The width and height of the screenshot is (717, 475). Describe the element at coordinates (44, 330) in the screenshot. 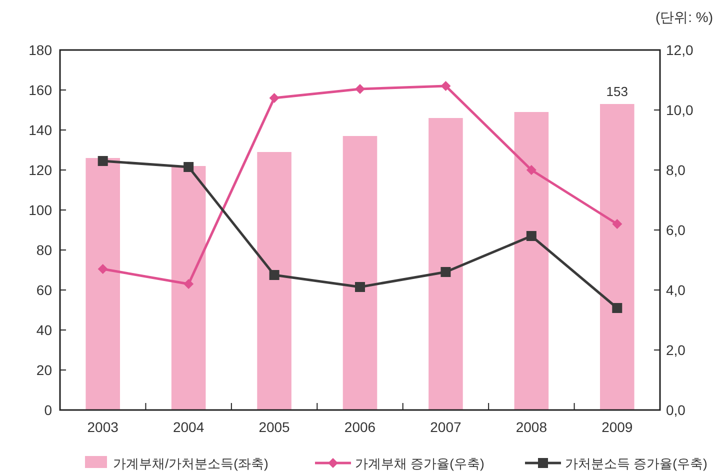

I see `y-tick-label: 40` at that location.